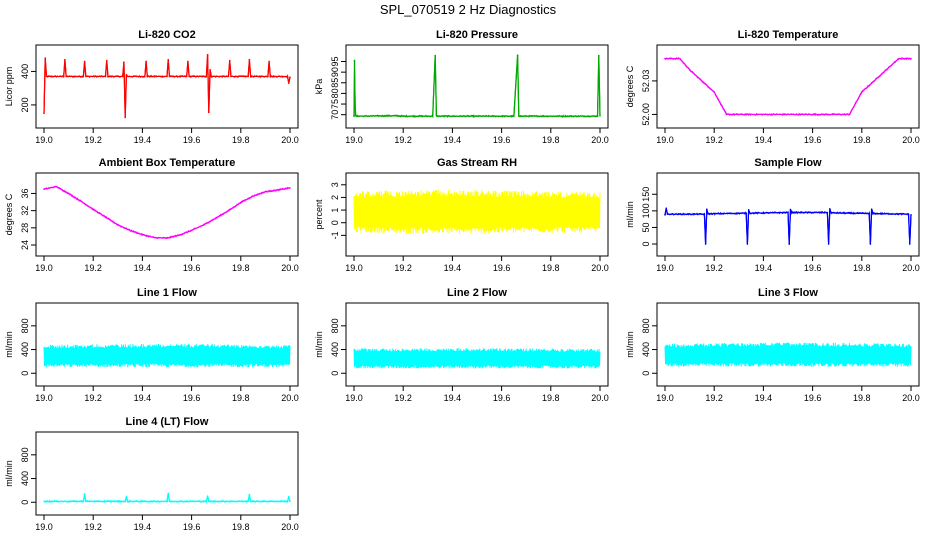 The image size is (936, 540). Describe the element at coordinates (167, 422) in the screenshot. I see `panel-title: Line 4 (LT) Flow` at that location.